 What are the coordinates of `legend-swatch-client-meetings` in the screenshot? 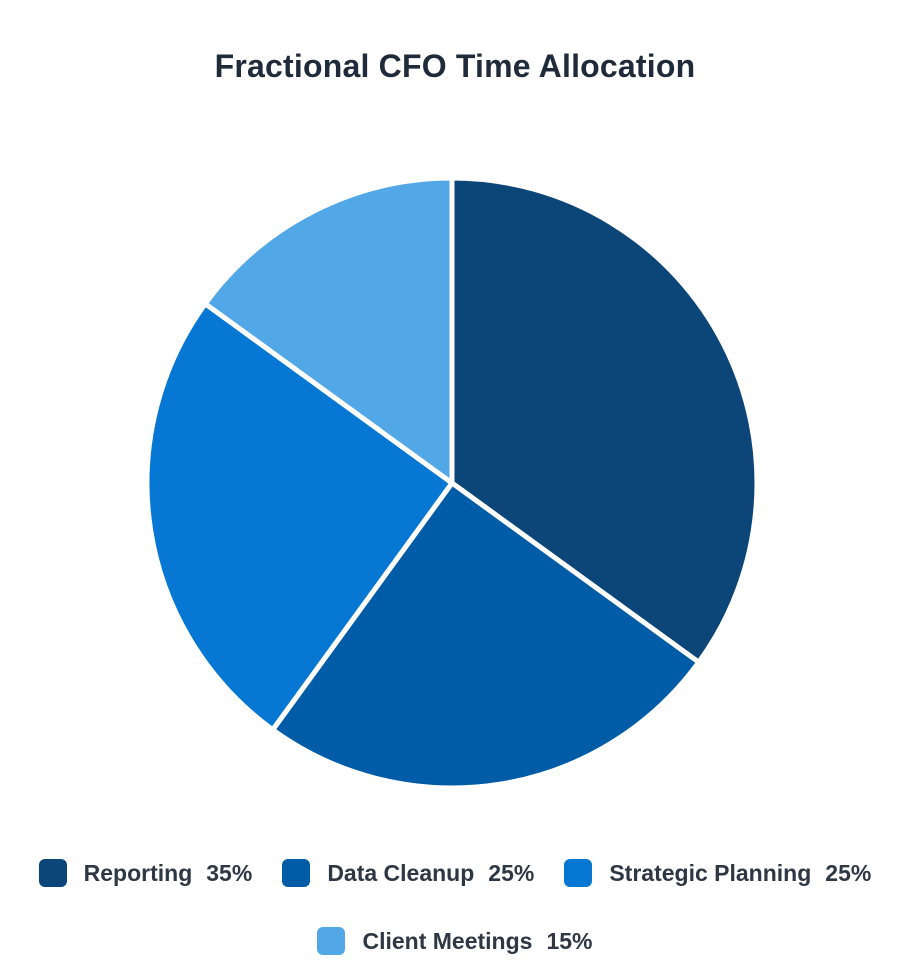 It's located at (331, 941).